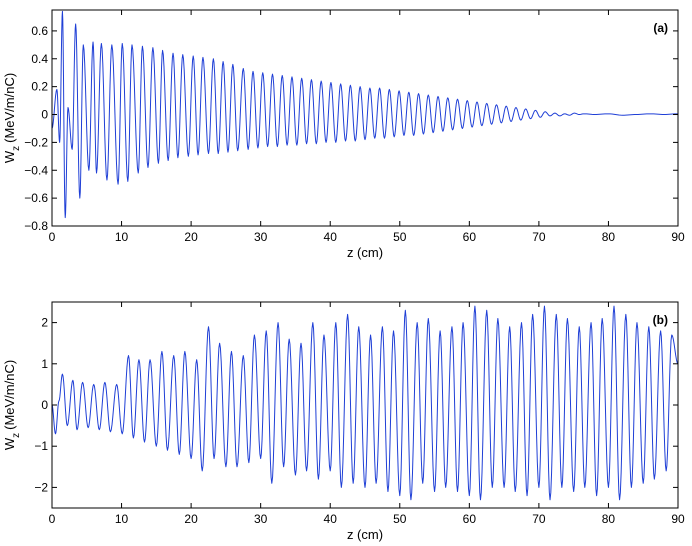 Image resolution: width=692 pixels, height=546 pixels. What do you see at coordinates (39, 59) in the screenshot?
I see `y-tick-label: 0.4` at bounding box center [39, 59].